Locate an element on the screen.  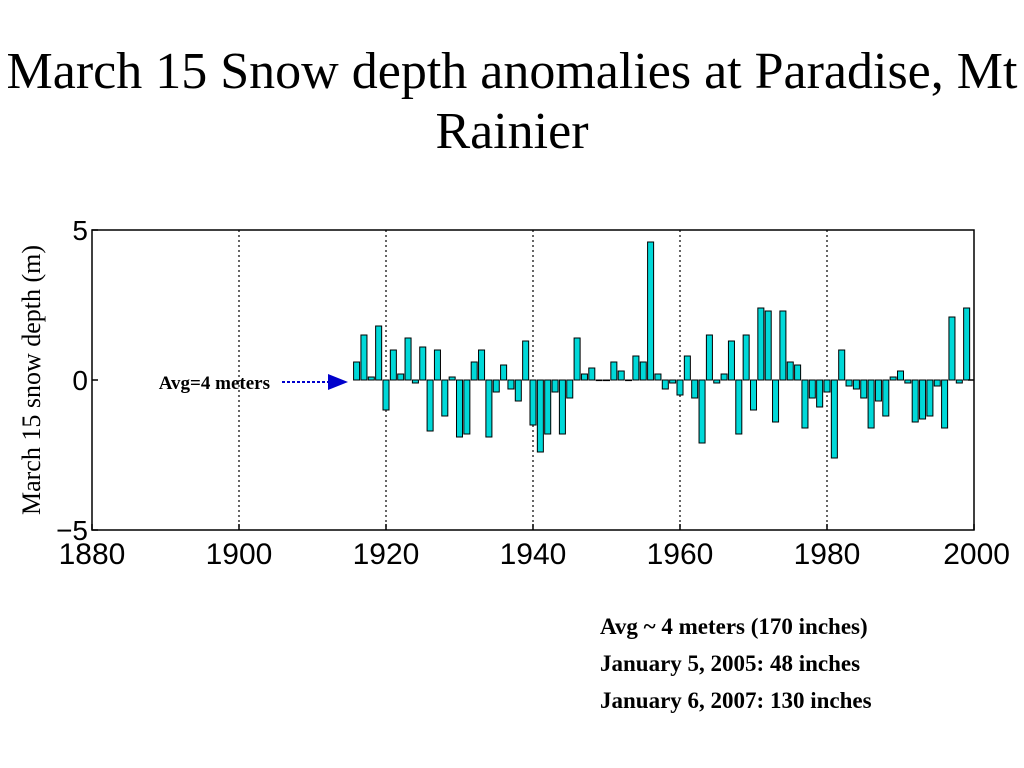
bar-1982 is located at coordinates (842, 365).